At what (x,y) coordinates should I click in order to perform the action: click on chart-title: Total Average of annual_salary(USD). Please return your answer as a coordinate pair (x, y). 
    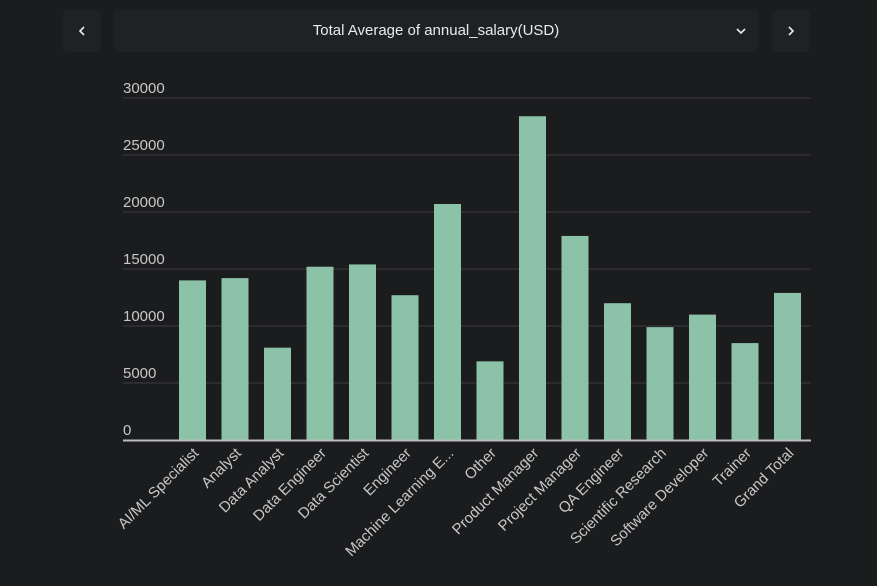
    Looking at the image, I should click on (436, 30).